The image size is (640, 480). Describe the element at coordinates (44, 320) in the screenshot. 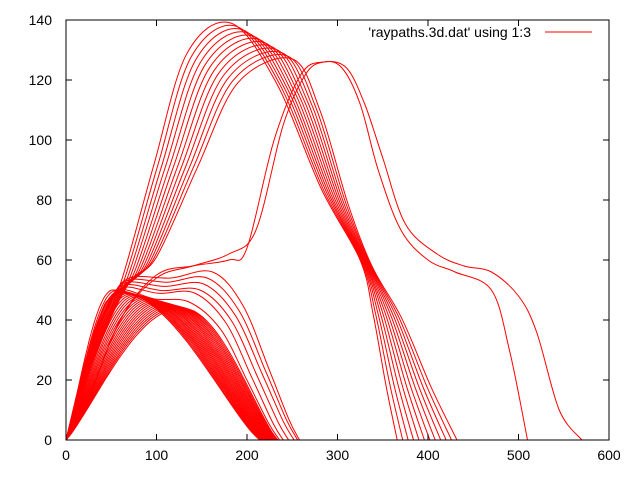

I see `y-tick-label: 40` at that location.